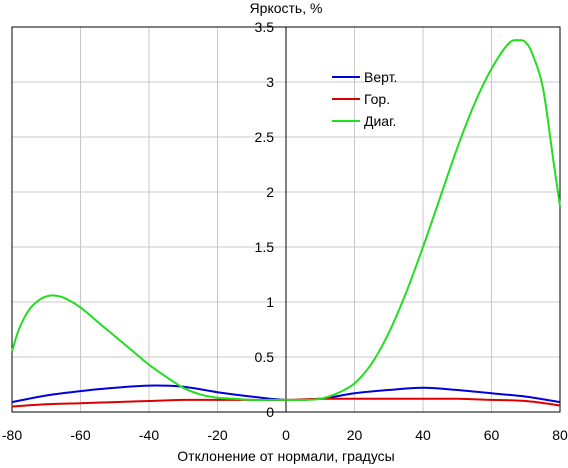 The image size is (568, 468). Describe the element at coordinates (149, 435) in the screenshot. I see `x-tick-label: -40` at that location.